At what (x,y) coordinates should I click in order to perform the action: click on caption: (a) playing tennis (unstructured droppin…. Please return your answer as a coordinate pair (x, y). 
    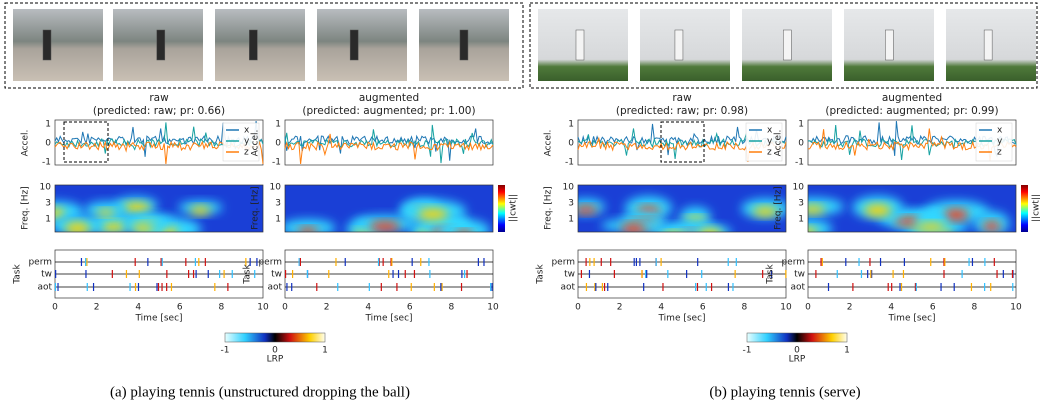
    Looking at the image, I should click on (260, 392).